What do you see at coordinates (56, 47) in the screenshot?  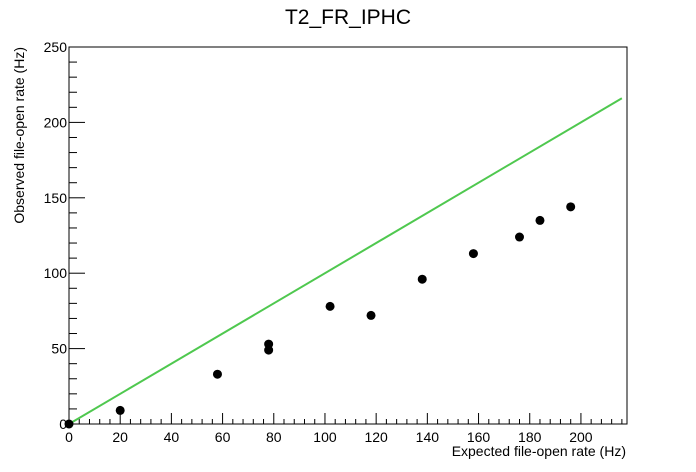 I see `y-tick-label: 250` at bounding box center [56, 47].